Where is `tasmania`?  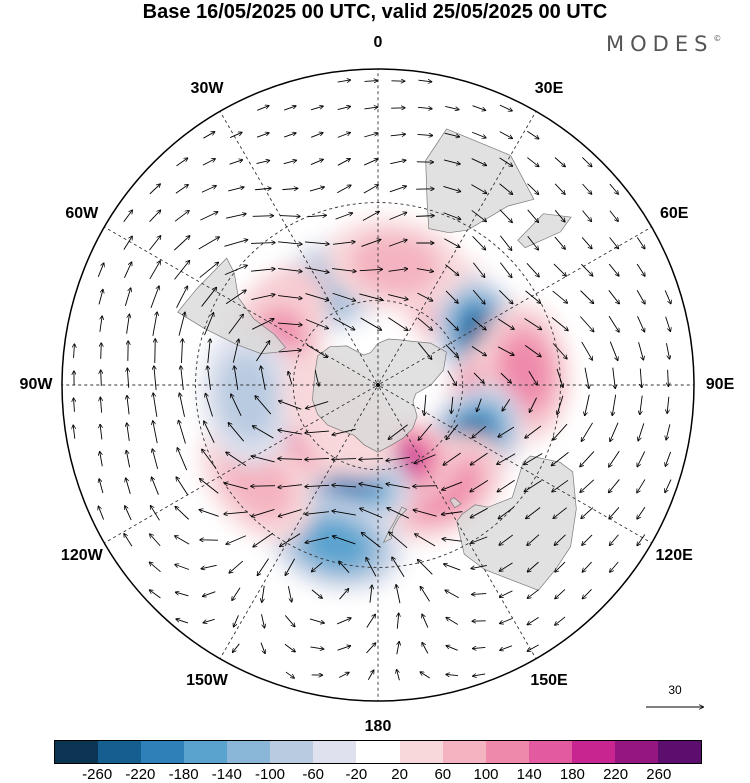
tasmania is located at coordinates (455, 503).